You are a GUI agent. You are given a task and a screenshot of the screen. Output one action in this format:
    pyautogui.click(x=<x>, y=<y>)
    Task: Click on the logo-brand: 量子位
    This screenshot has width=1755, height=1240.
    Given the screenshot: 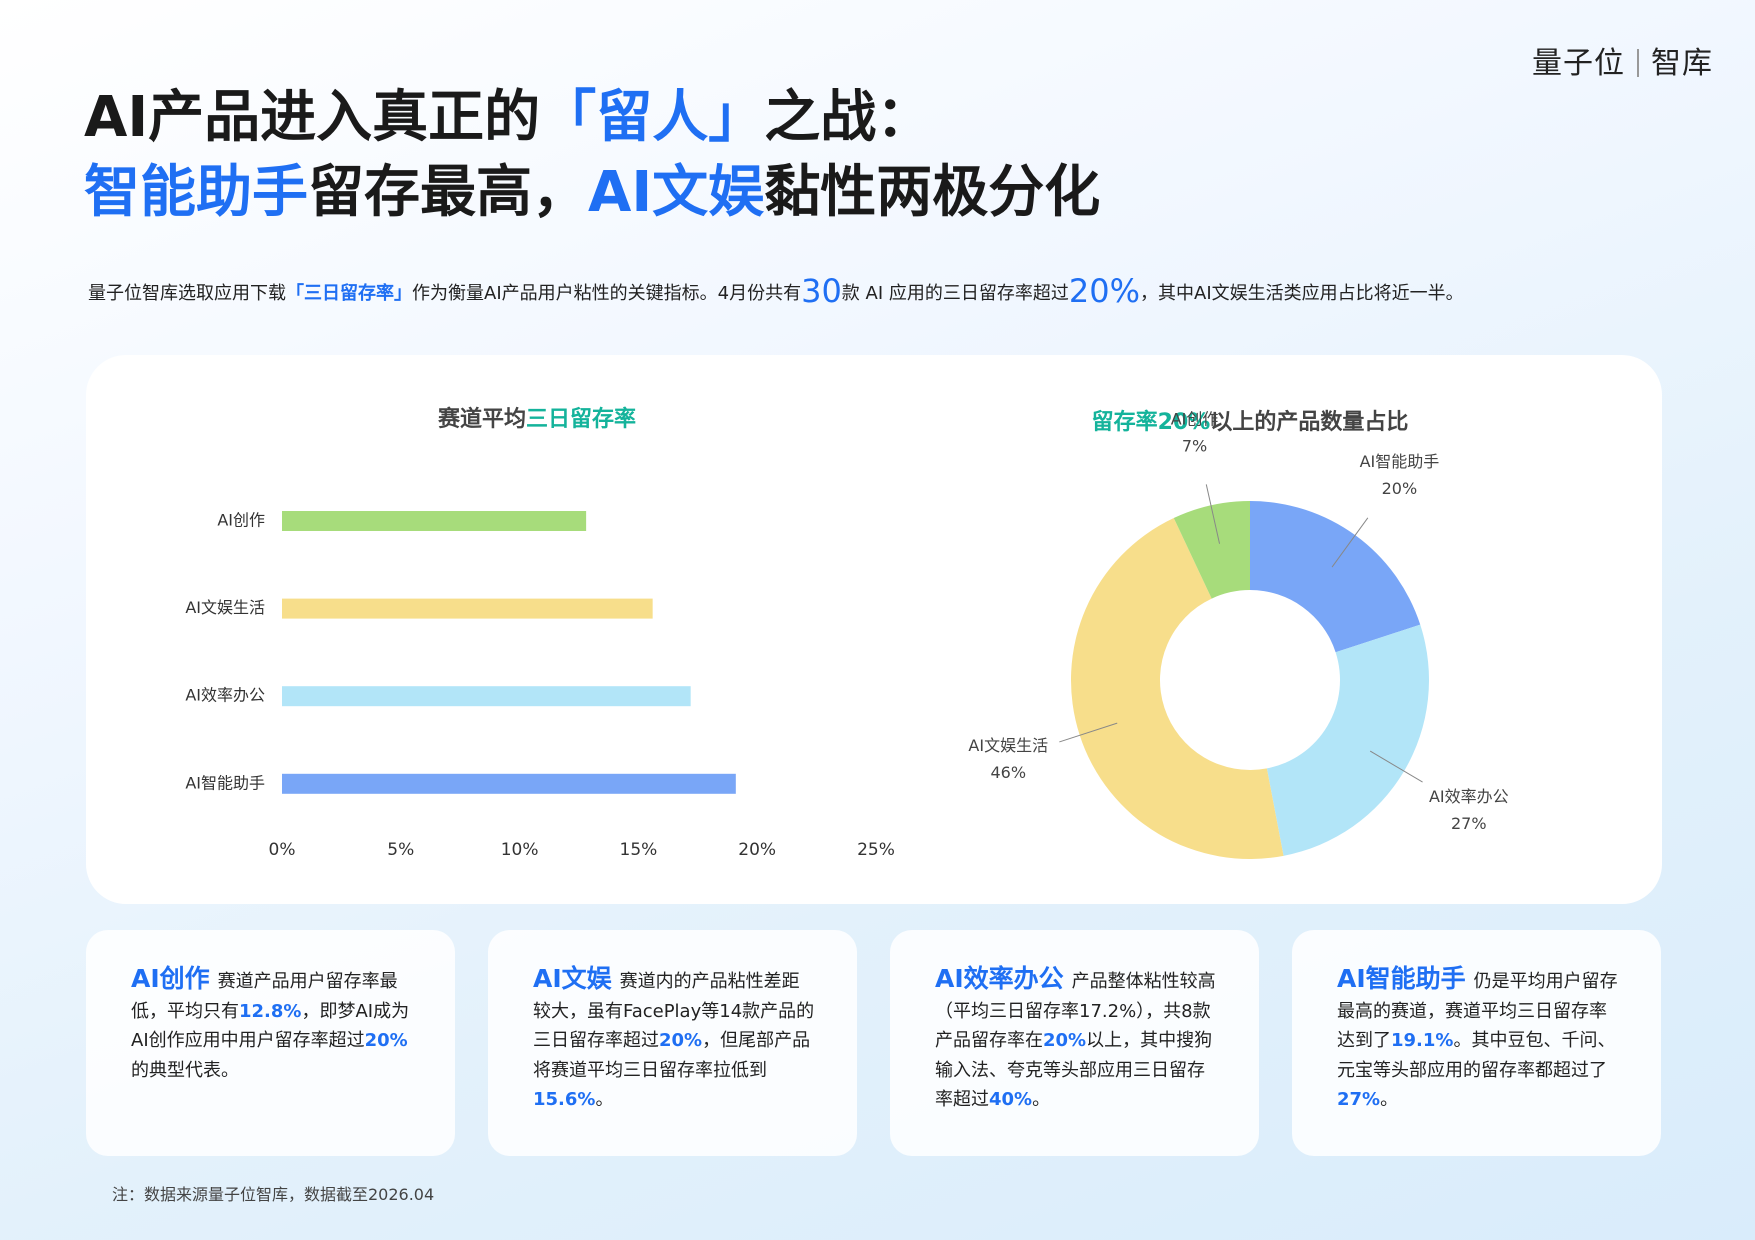 What is the action you would take?
    pyautogui.click(x=1578, y=63)
    